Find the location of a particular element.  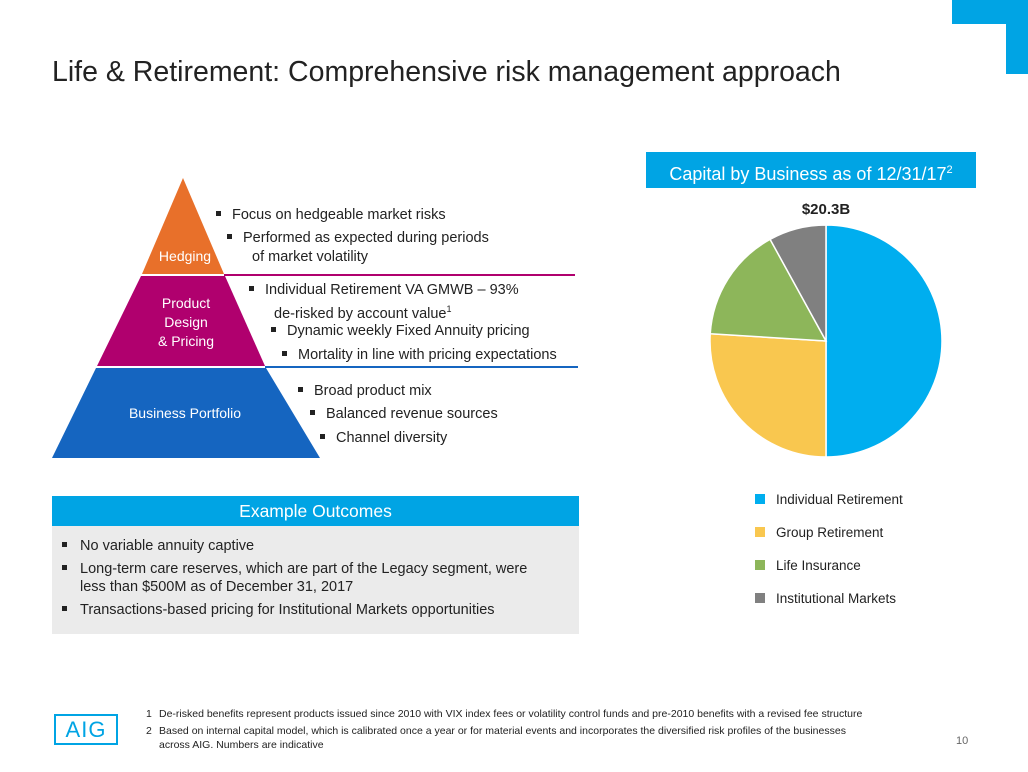

corner-accent-top is located at coordinates (990, 12).